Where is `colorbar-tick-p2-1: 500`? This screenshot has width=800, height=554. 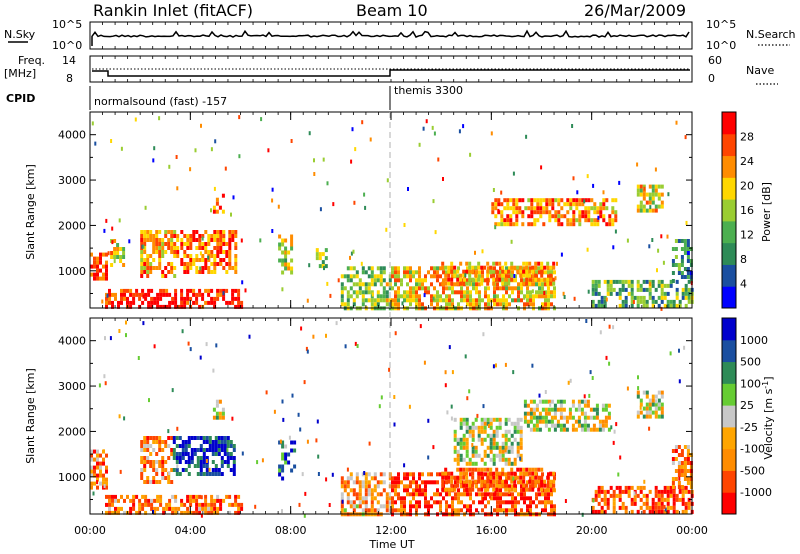
colorbar-tick-p2-1: 500 is located at coordinates (750, 362).